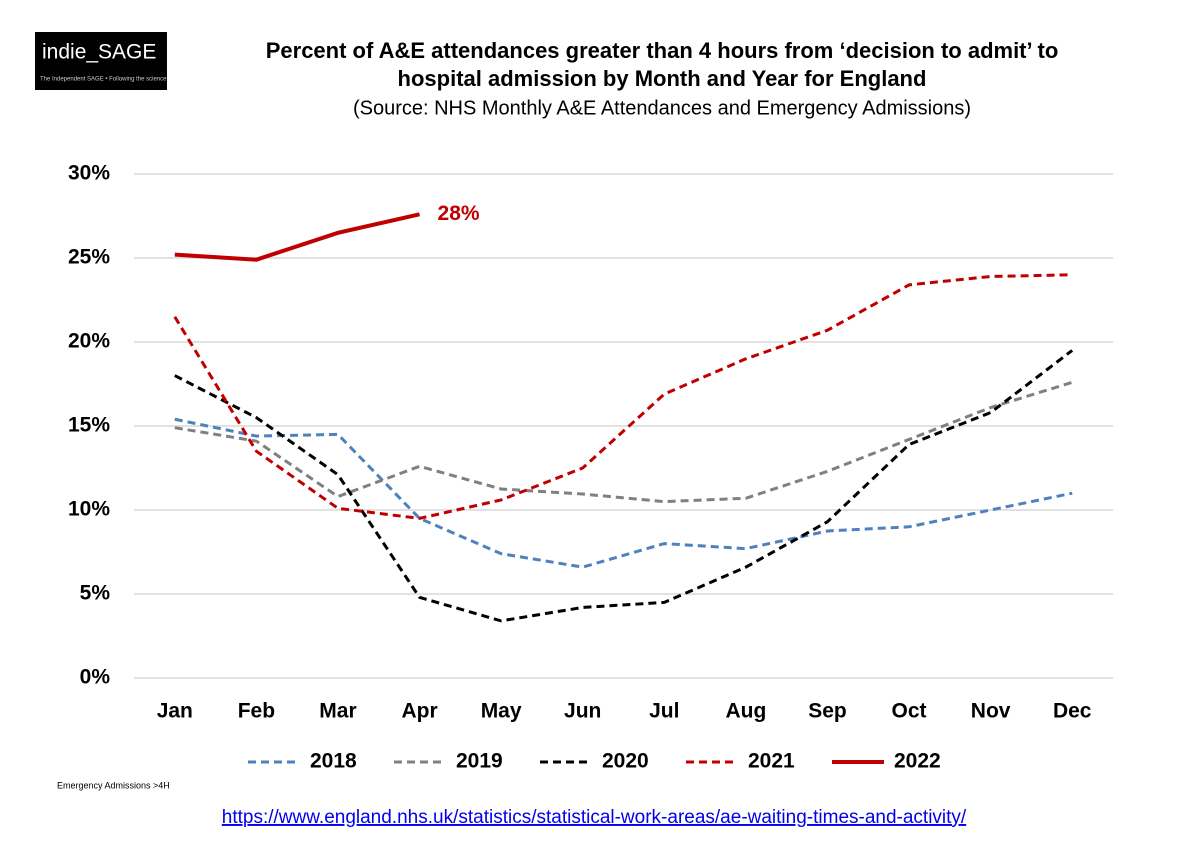 The width and height of the screenshot is (1200, 866). I want to click on value-label: 28%, so click(459, 213).